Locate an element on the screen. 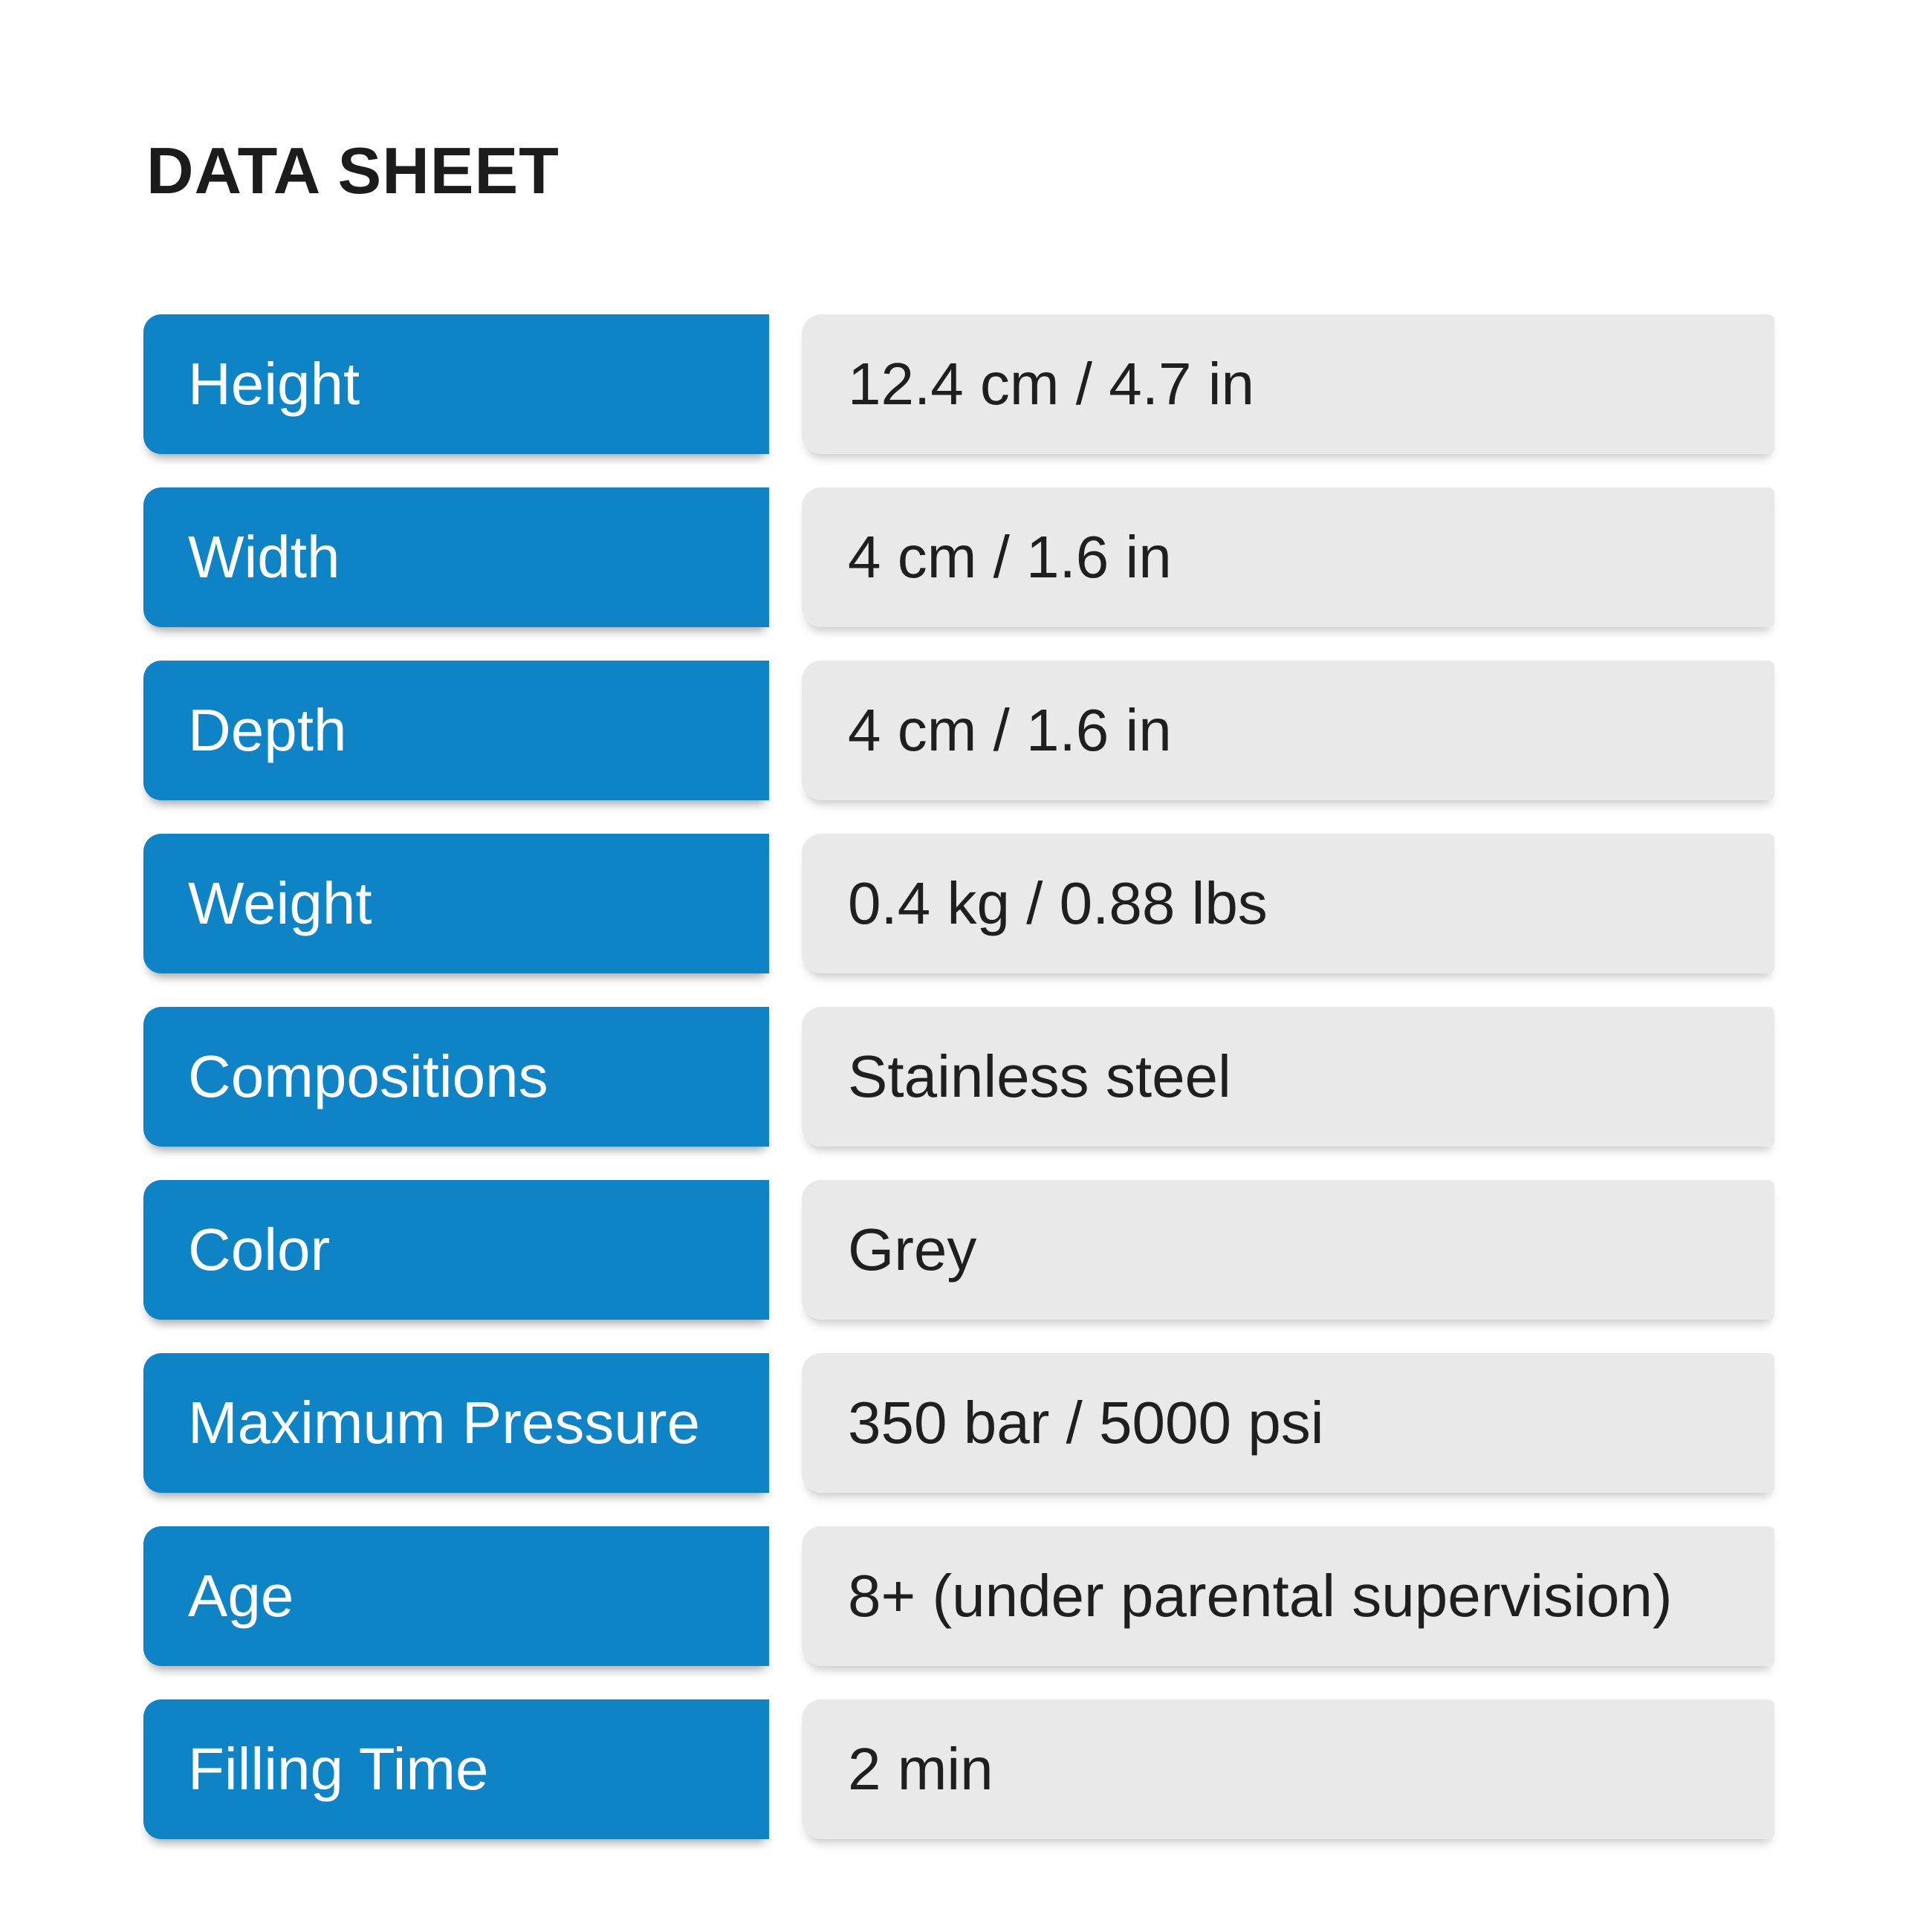 This screenshot has height=1932, width=1932. spec-value-cell: 0.4 kg / 0.88 lbs is located at coordinates (1288, 903).